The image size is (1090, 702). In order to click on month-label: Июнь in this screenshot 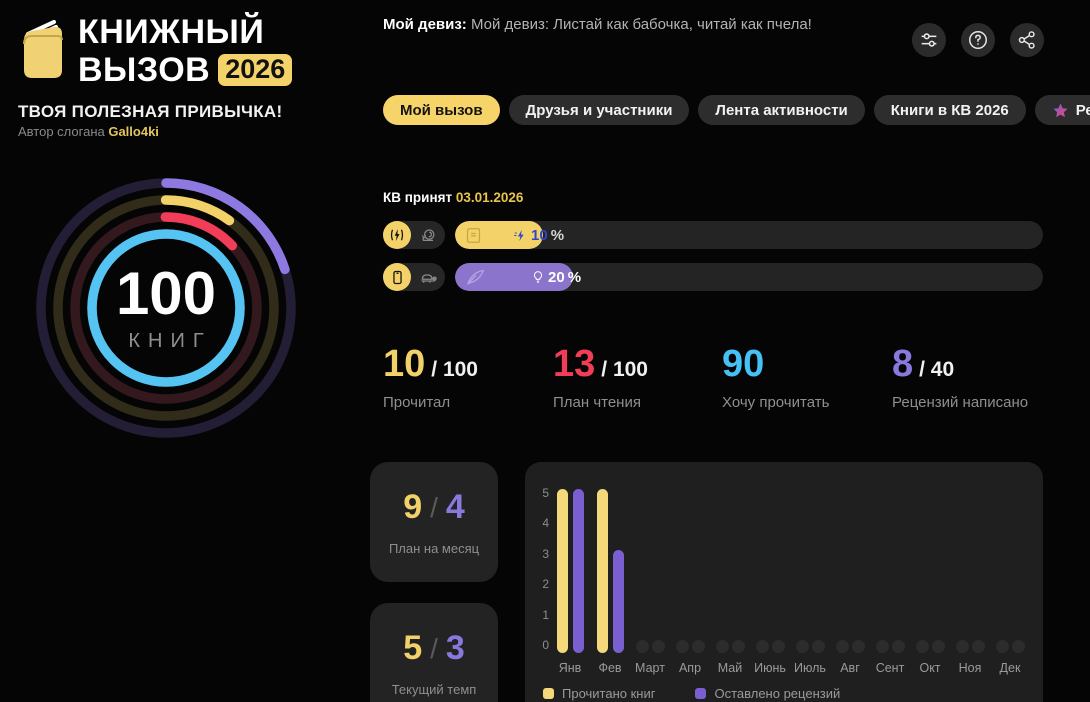, I will do `click(770, 668)`.